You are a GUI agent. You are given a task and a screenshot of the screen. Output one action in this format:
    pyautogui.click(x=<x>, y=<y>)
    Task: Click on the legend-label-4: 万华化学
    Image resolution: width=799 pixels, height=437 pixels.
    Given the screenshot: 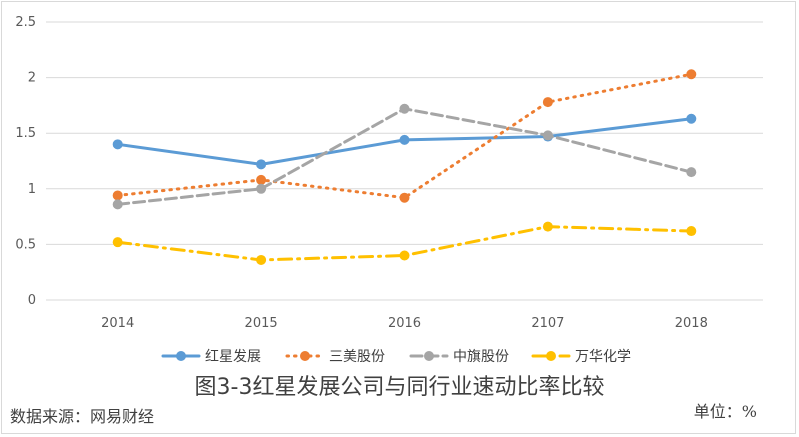 What is the action you would take?
    pyautogui.click(x=603, y=357)
    